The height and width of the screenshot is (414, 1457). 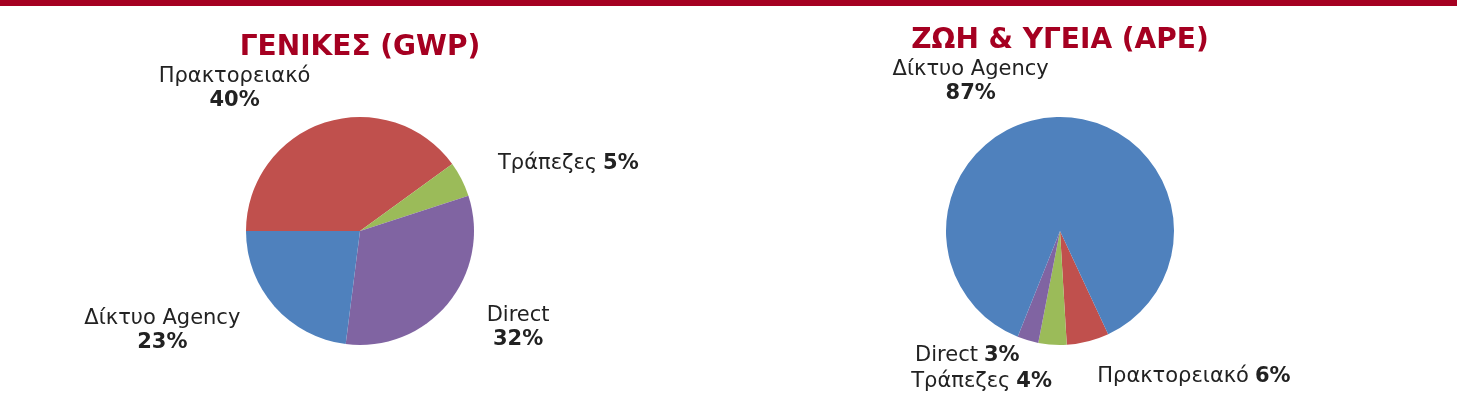 I want to click on chart-title: ΖΩΗ & ΥΓΕΙΑ (APE), so click(x=1060, y=39).